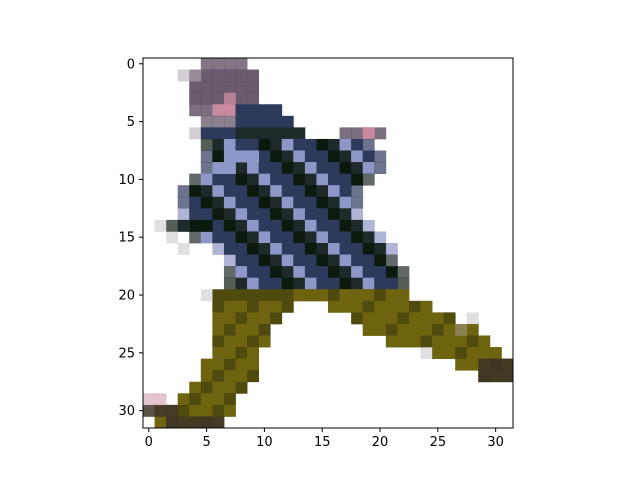 The height and width of the screenshot is (480, 640). Describe the element at coordinates (126, 238) in the screenshot. I see `y-tick-label: 15` at that location.